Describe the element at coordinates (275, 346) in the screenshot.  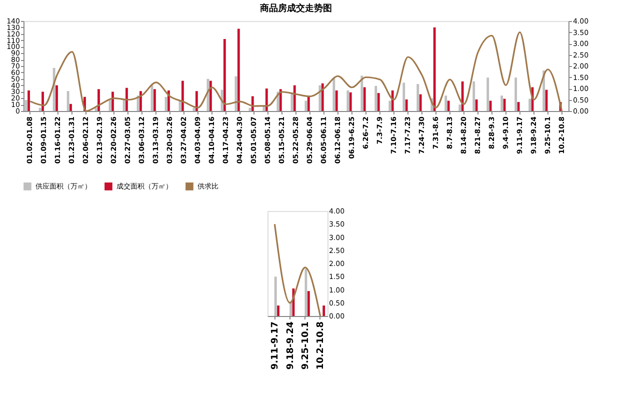
I see `x-tick-label: 9.11-9.17` at that location.